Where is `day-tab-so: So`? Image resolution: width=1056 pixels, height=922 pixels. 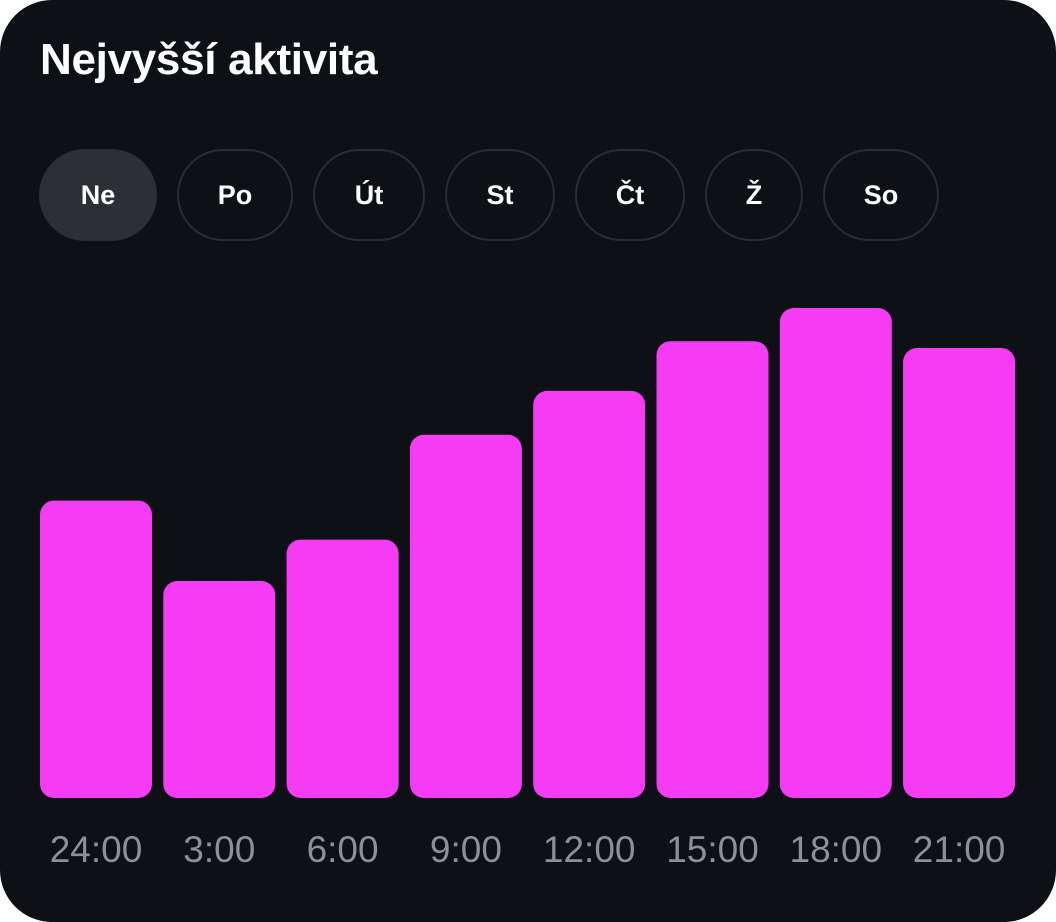
day-tab-so: So is located at coordinates (881, 195).